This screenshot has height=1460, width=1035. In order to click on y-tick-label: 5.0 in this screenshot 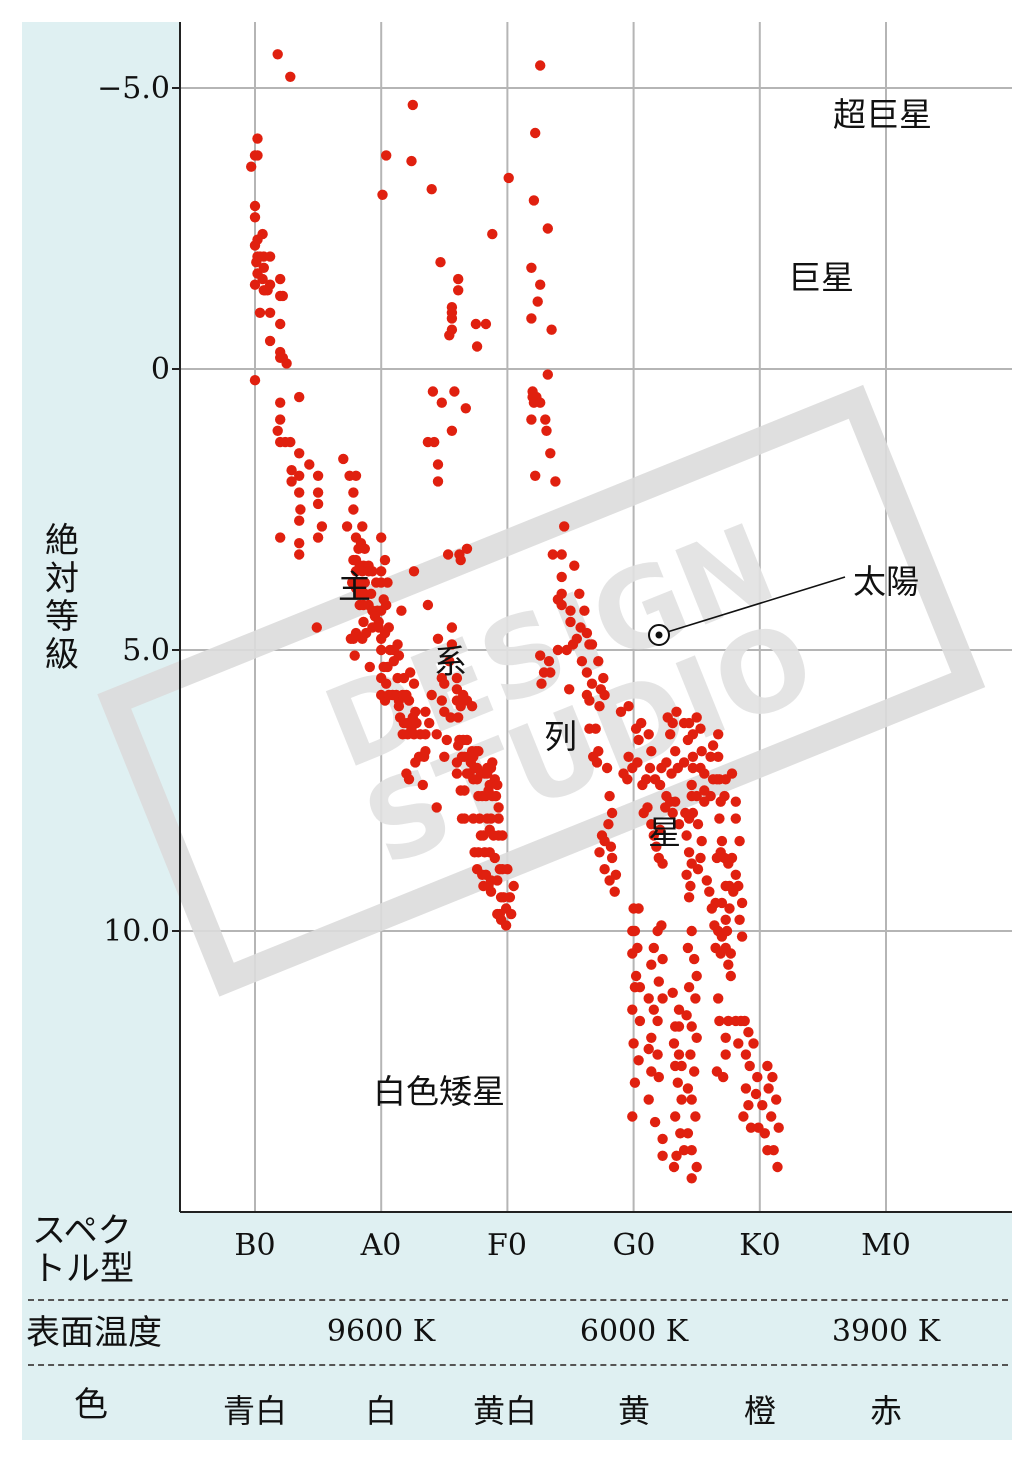, I will do `click(146, 650)`.